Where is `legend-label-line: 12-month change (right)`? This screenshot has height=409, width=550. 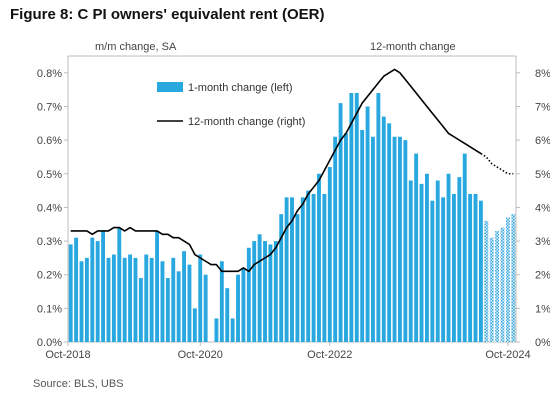
legend-label-line: 12-month change (right) is located at coordinates (246, 122).